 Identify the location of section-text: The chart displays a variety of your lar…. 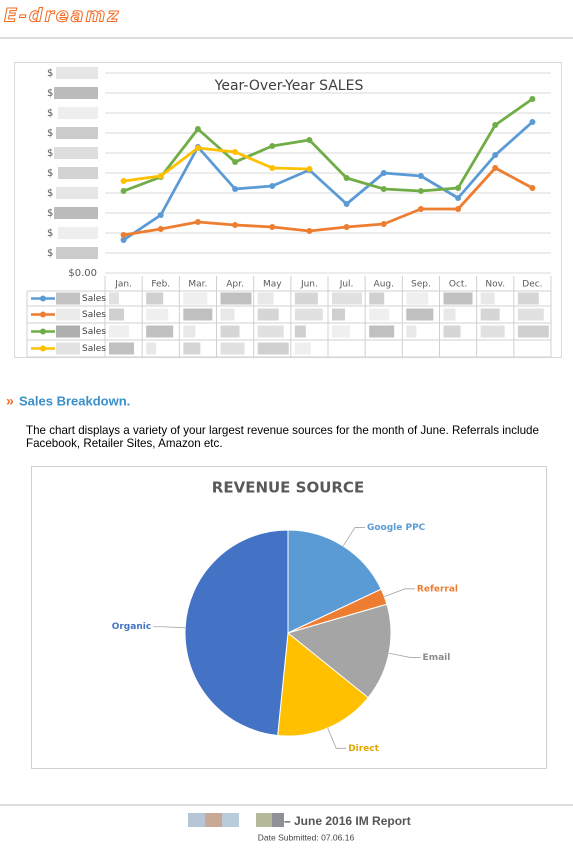
(282, 437).